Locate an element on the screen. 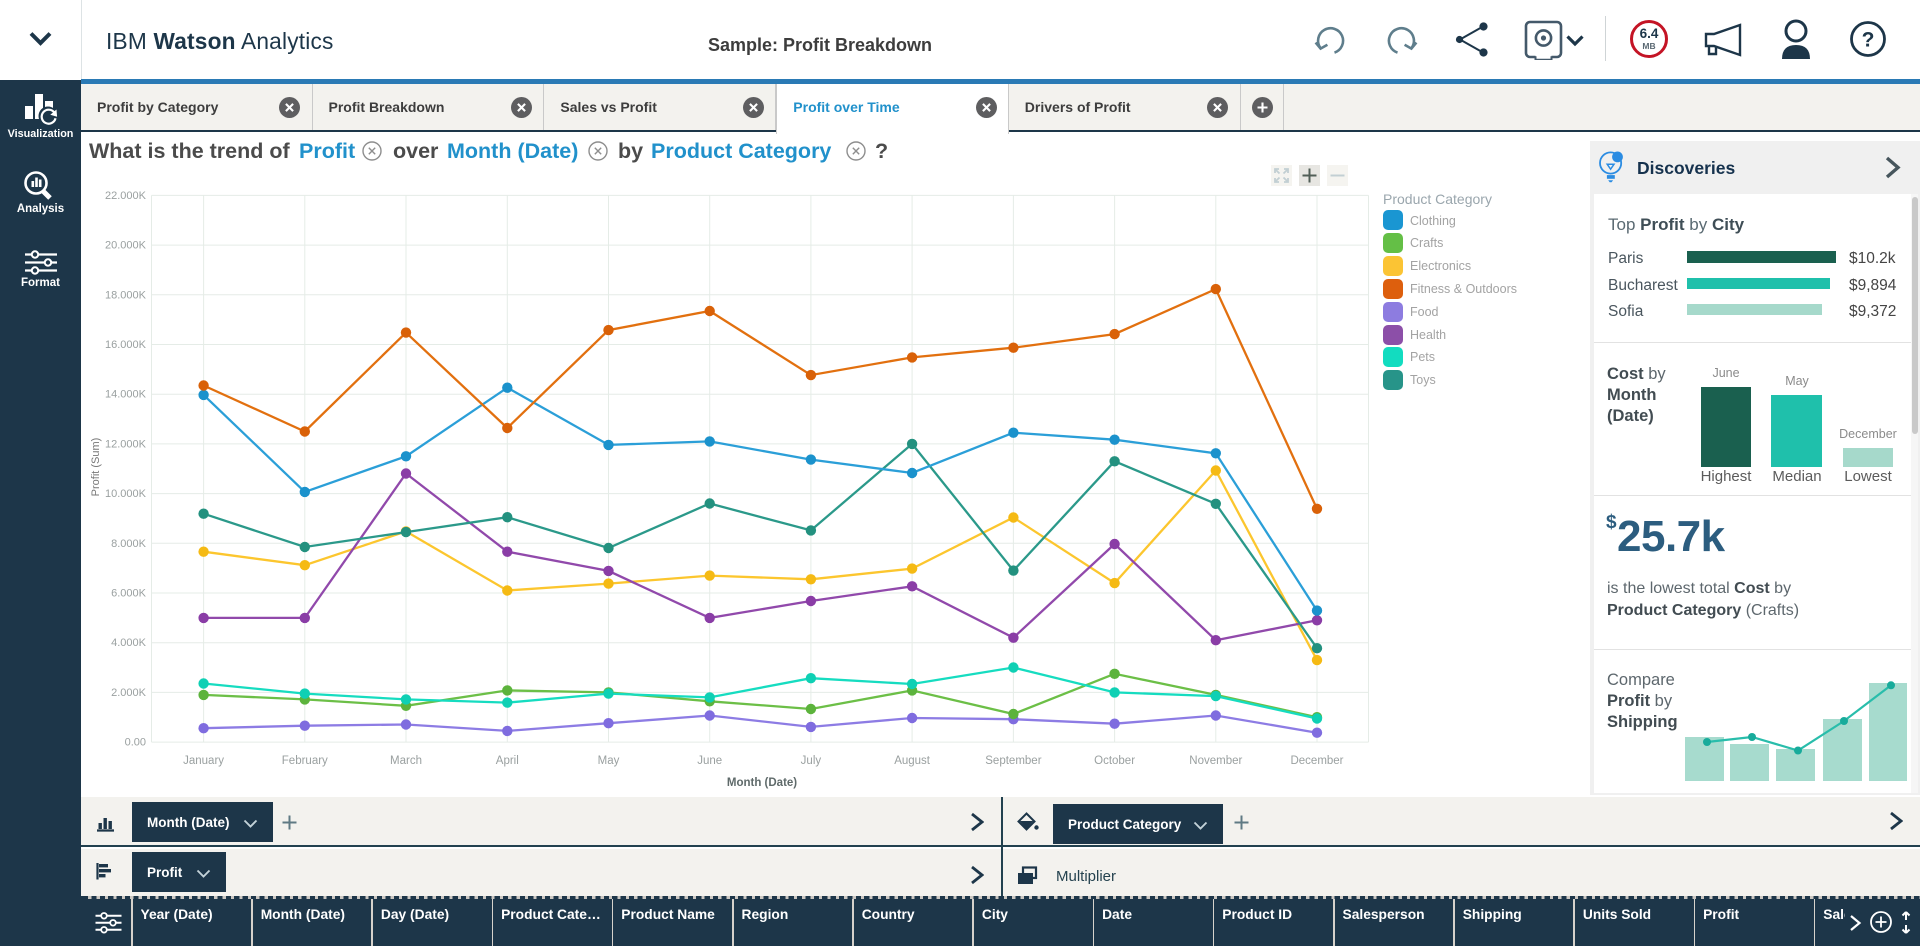  svg-text: 4.000K is located at coordinates (129, 643).